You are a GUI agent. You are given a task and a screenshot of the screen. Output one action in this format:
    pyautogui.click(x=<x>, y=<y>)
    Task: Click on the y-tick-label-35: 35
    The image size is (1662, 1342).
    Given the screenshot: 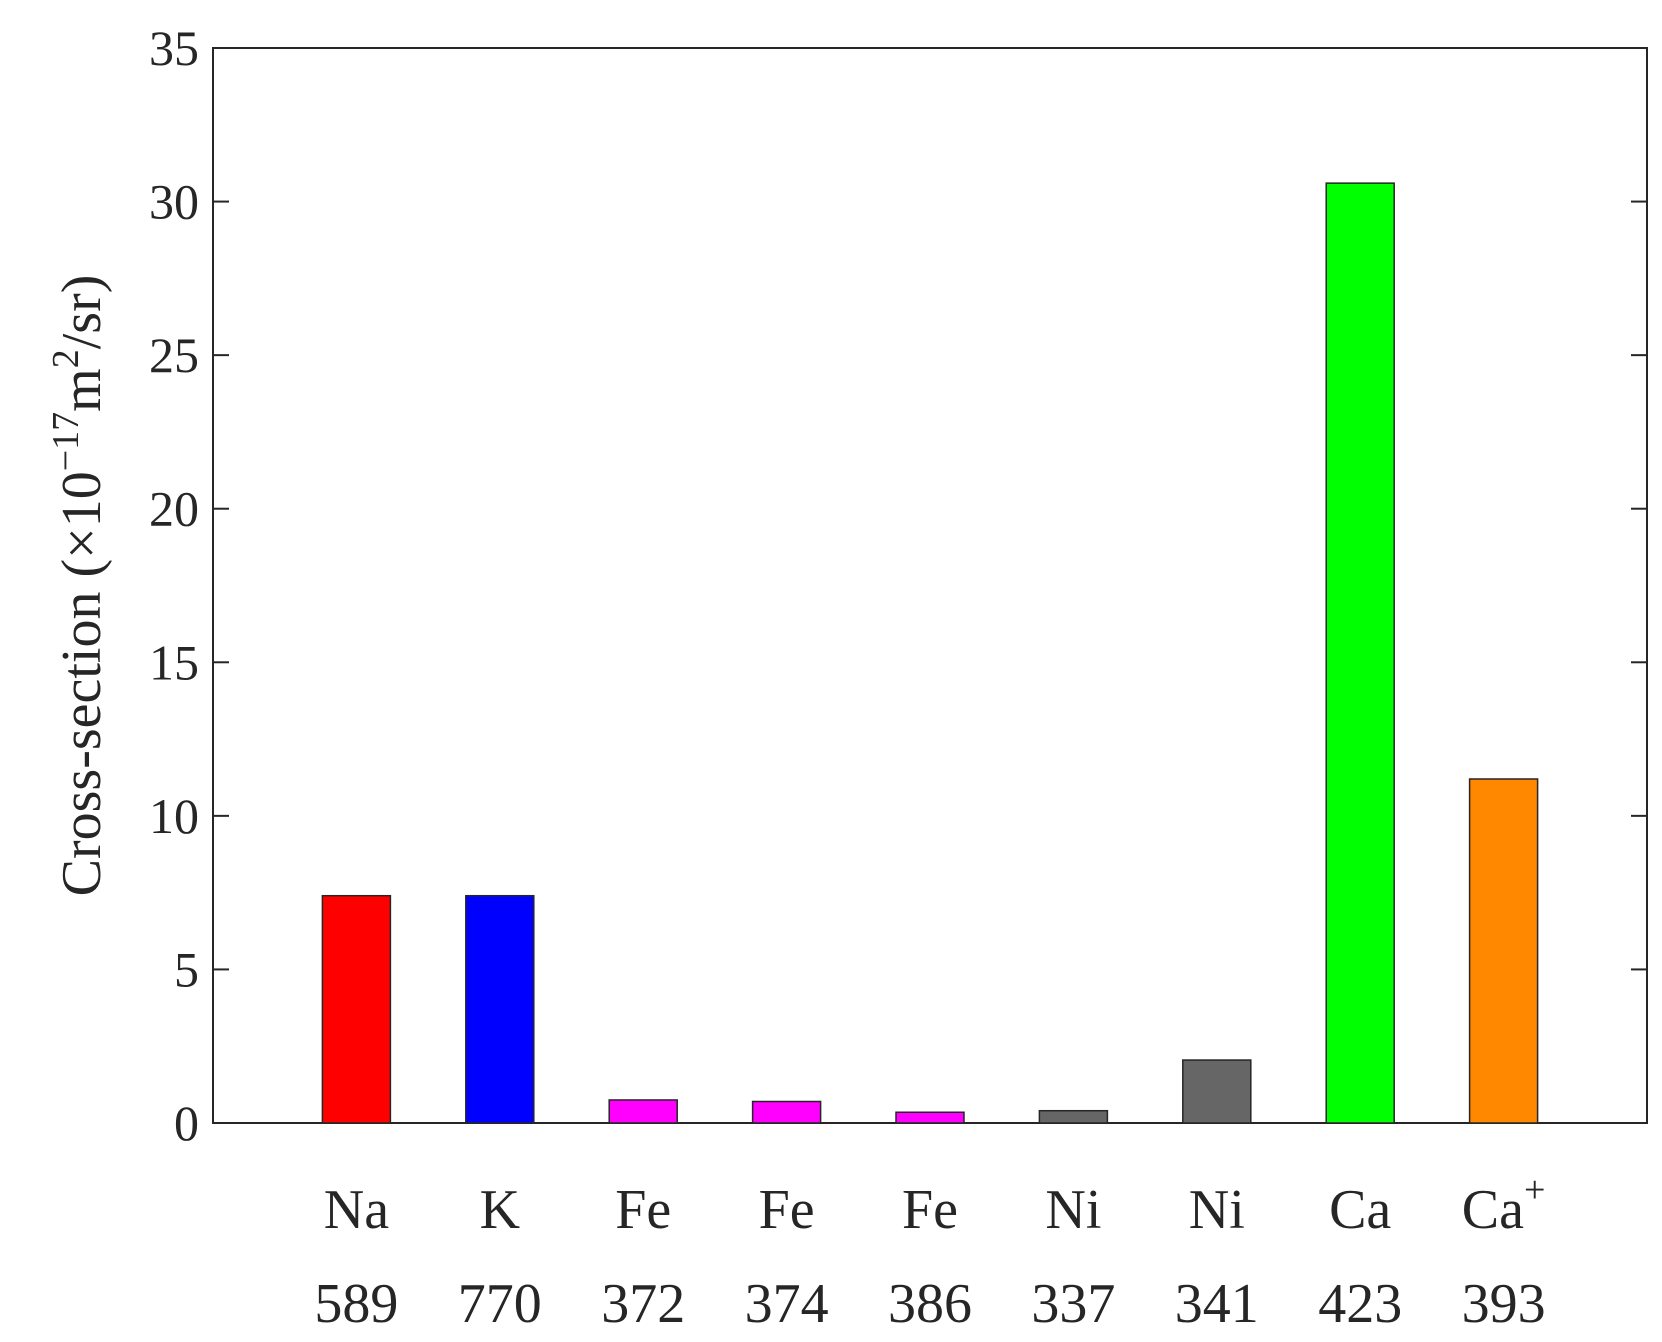 What is the action you would take?
    pyautogui.click(x=174, y=48)
    